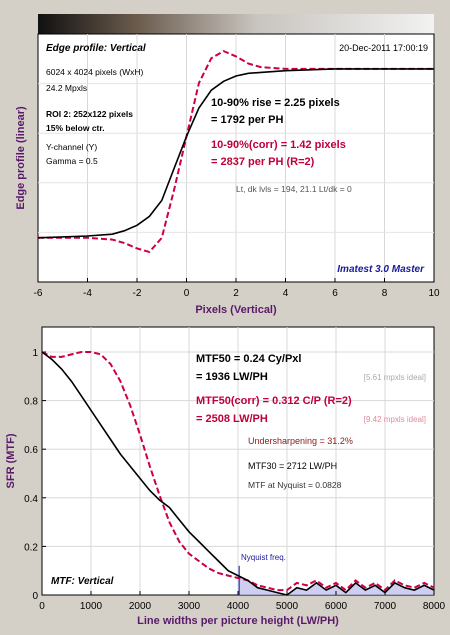 The width and height of the screenshot is (450, 635). What do you see at coordinates (383, 48) in the screenshot?
I see `edge-timestamp: 20-Dec-2011 17:00:19` at bounding box center [383, 48].